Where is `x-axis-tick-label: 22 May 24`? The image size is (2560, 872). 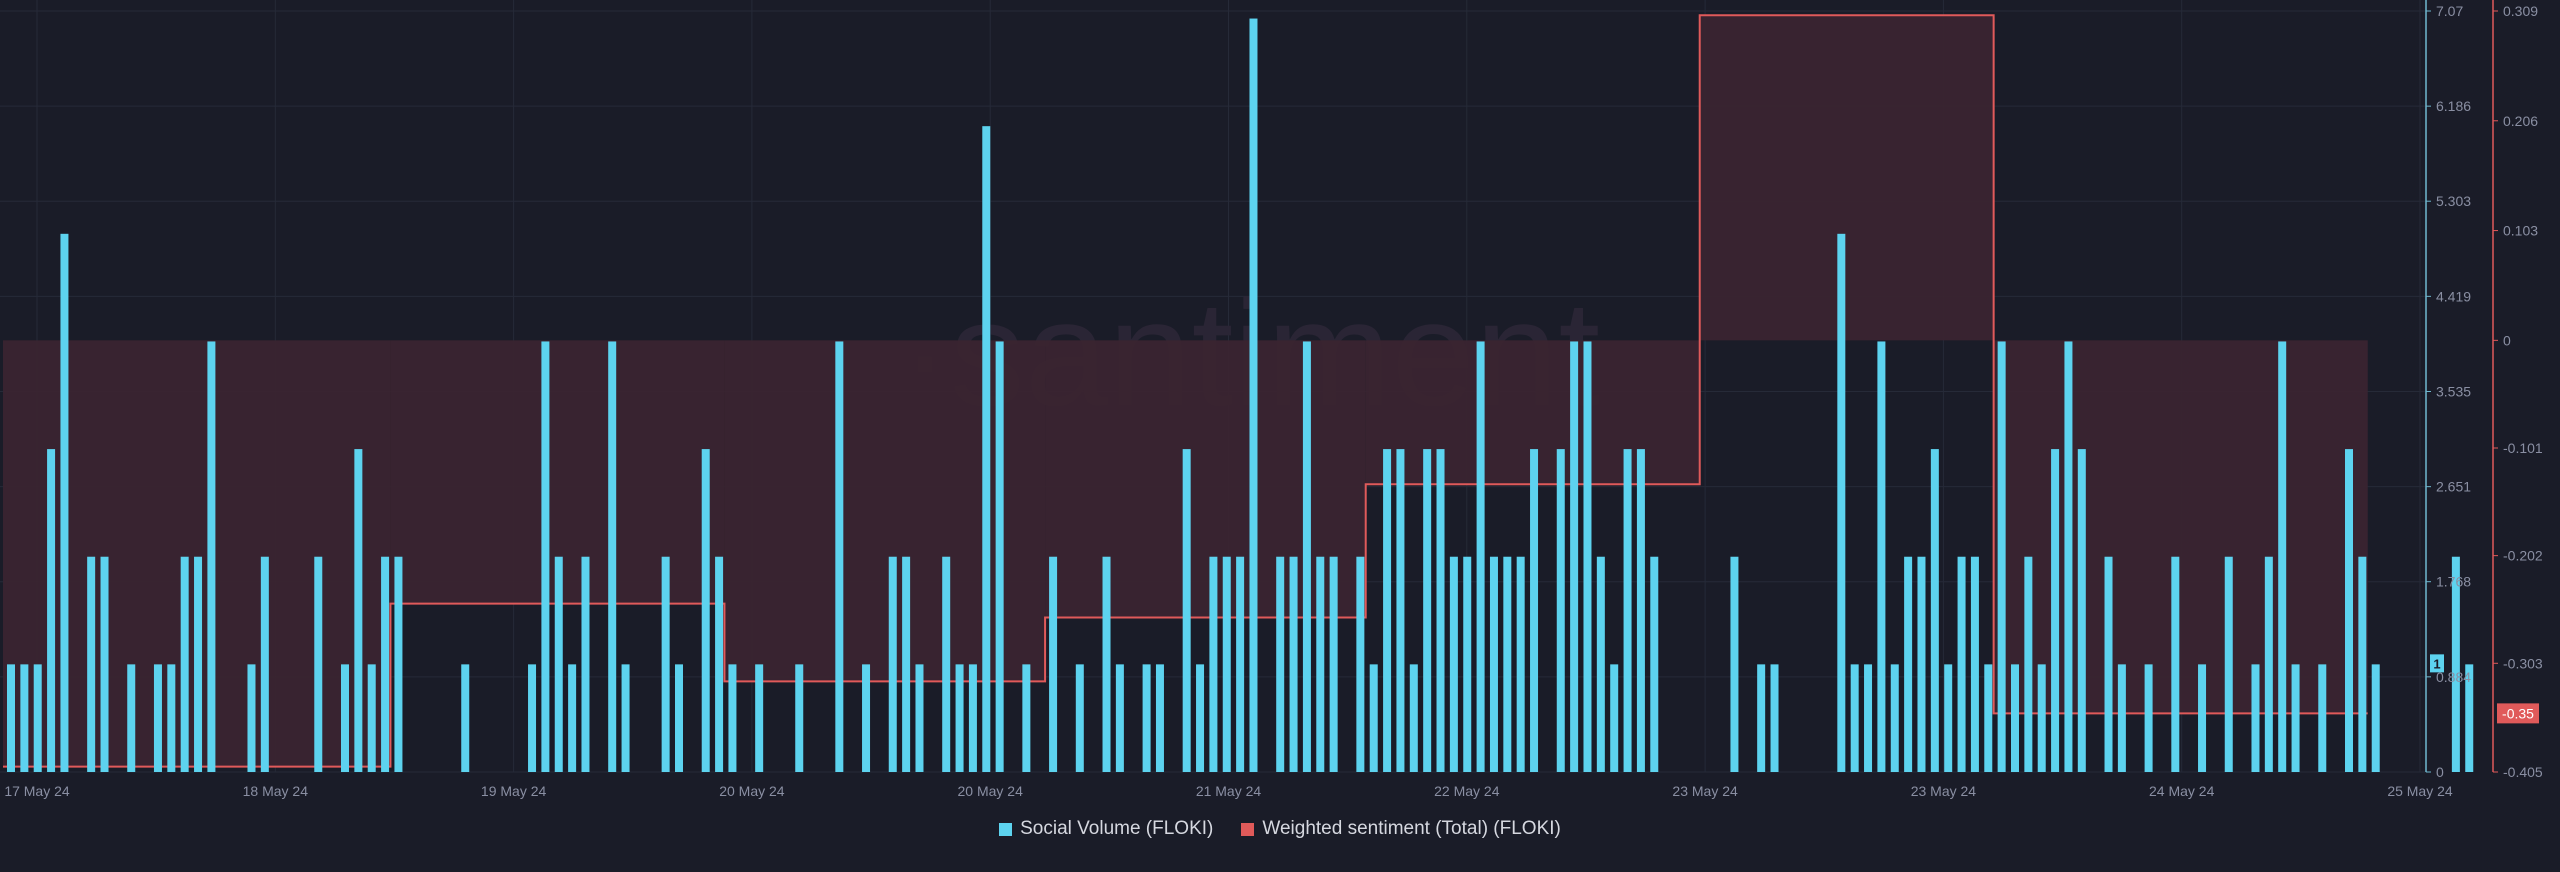
x-axis-tick-label: 22 May 24 is located at coordinates (1467, 791).